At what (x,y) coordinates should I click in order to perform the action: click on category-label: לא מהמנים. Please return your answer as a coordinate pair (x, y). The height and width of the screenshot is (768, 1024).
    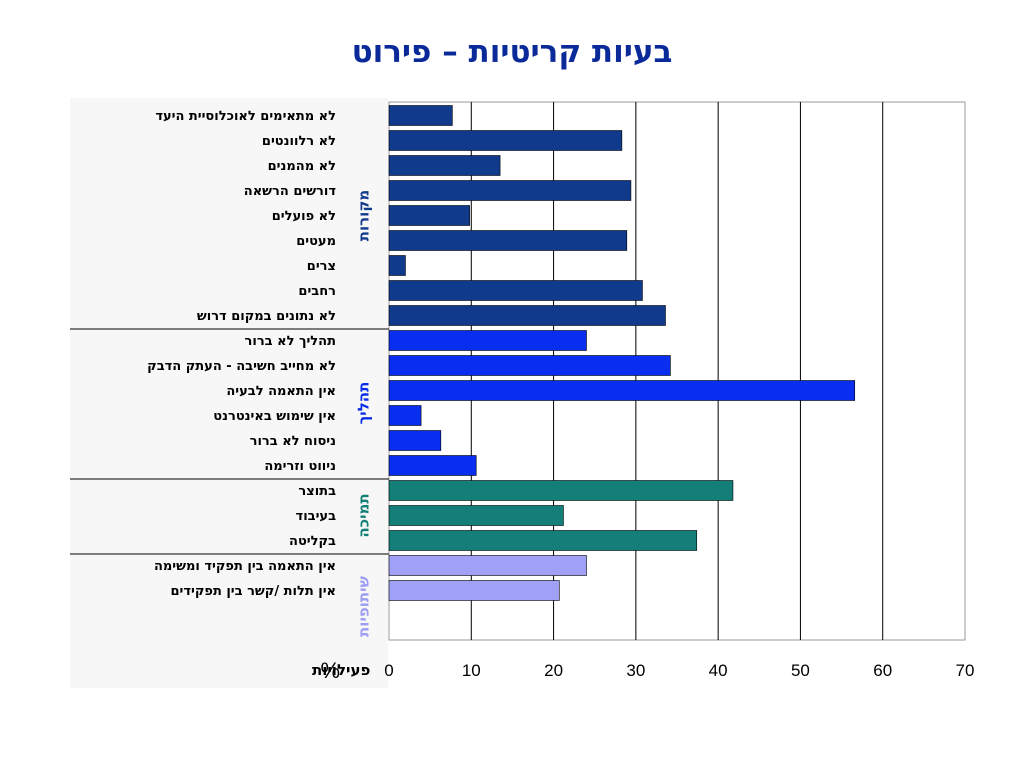
    Looking at the image, I should click on (302, 166).